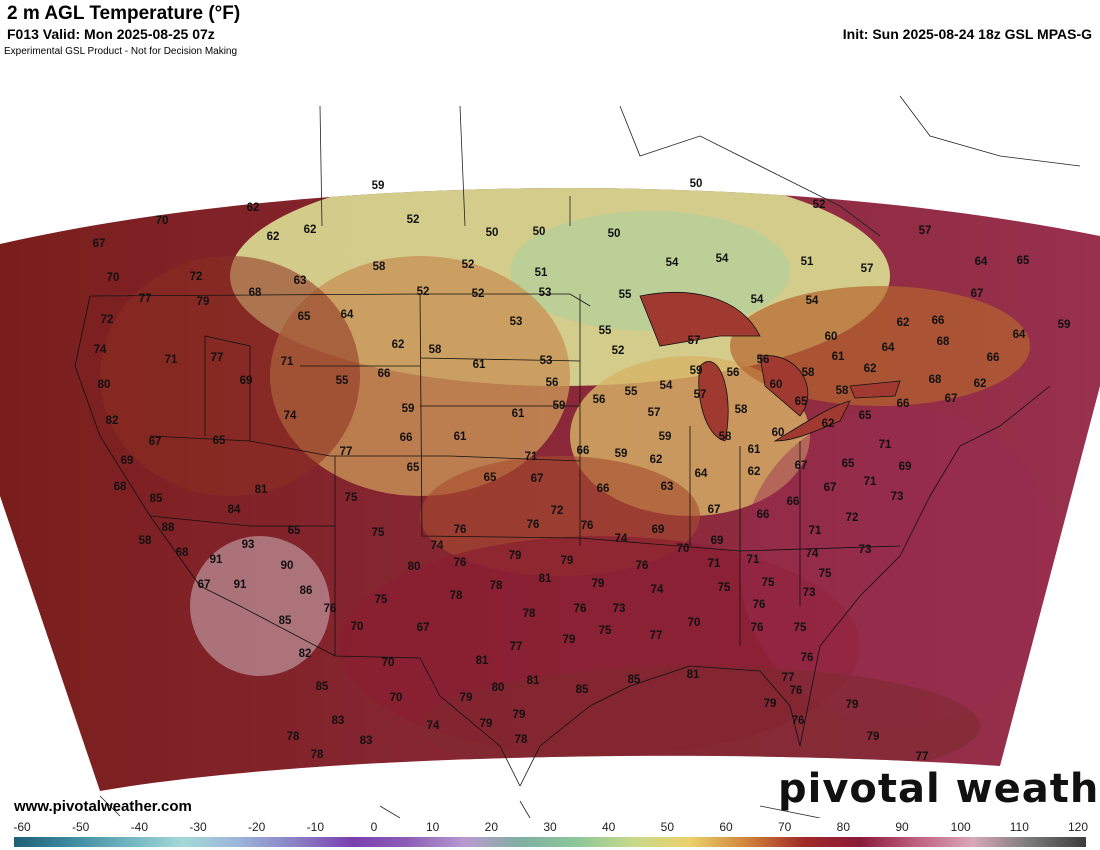 The width and height of the screenshot is (1100, 850). I want to click on scale-tick-label: 20, so click(491, 827).